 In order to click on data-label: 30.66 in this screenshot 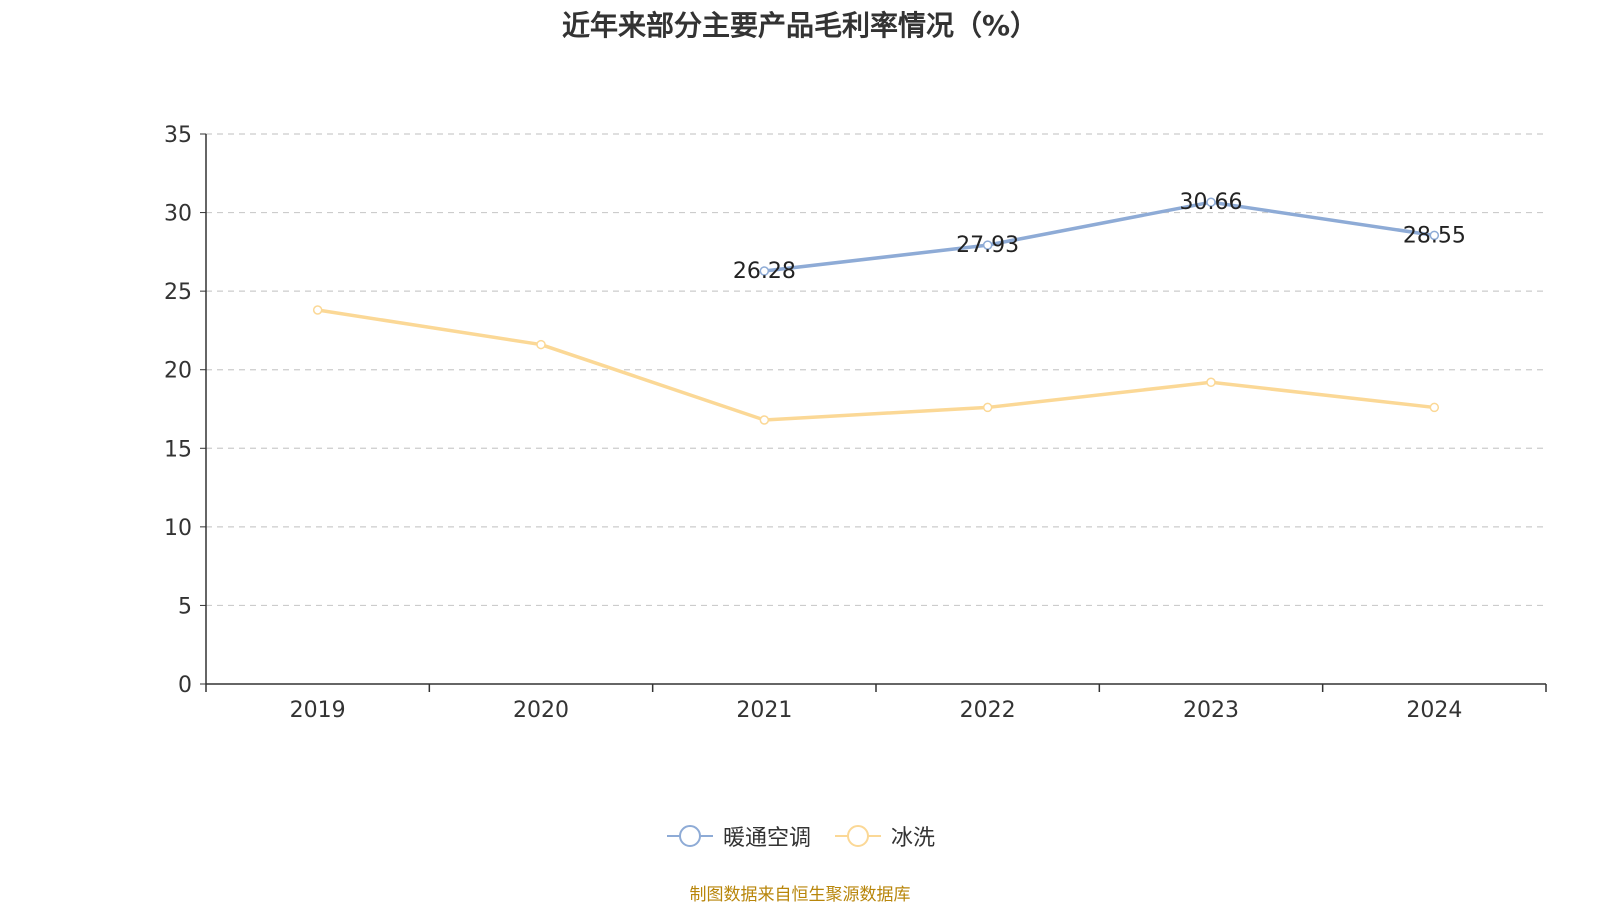, I will do `click(1211, 202)`.